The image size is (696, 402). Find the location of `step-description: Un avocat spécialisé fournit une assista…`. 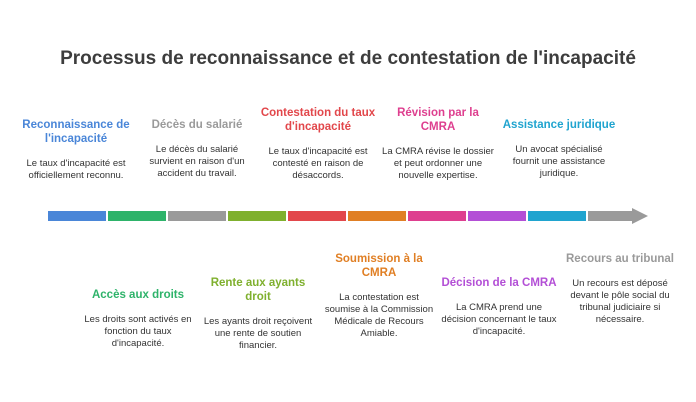

step-description: Un avocat spécialisé fournit une assista… is located at coordinates (559, 161).